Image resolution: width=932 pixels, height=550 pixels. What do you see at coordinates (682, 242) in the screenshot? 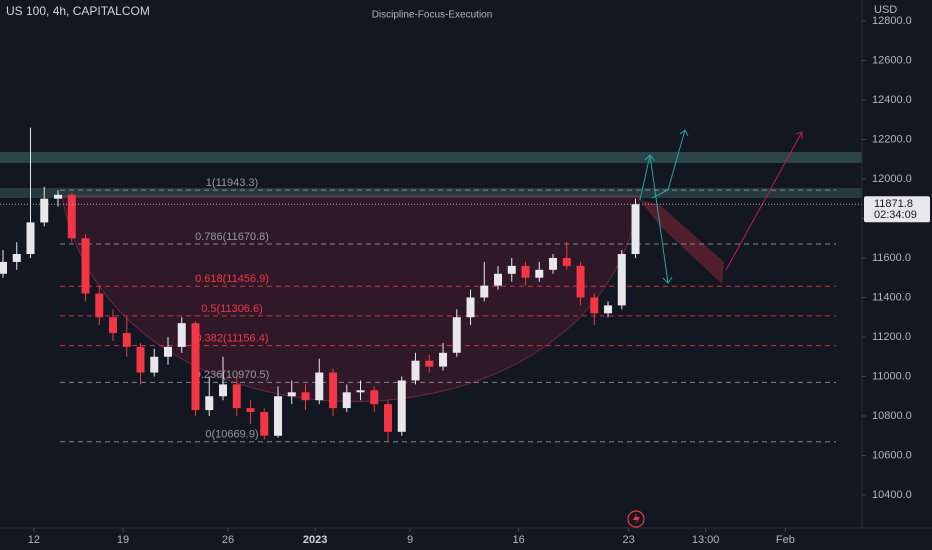
I see `projection-channel` at bounding box center [682, 242].